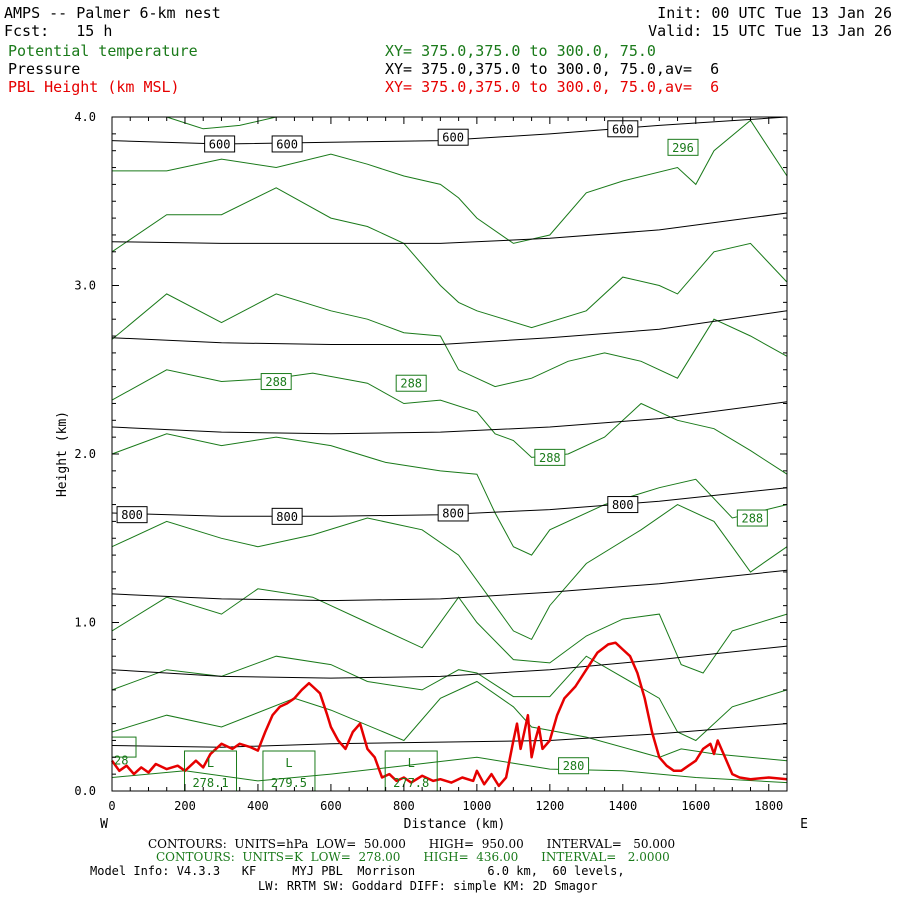  What do you see at coordinates (774, 13) in the screenshot?
I see `init-time: Init: 00 UTC Tue 13 Jan 26` at bounding box center [774, 13].